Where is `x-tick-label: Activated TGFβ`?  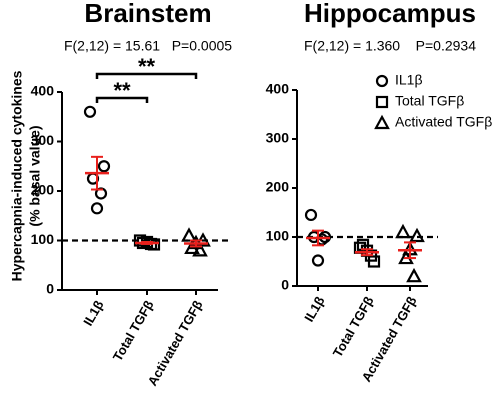
x-tick-label: Activated TGFβ is located at coordinates (175, 343).